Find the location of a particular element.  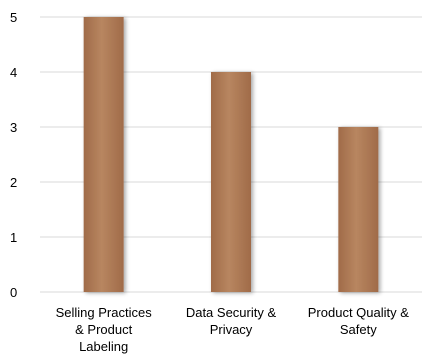

x-category-label: Product Quality & Safety is located at coordinates (358, 321).